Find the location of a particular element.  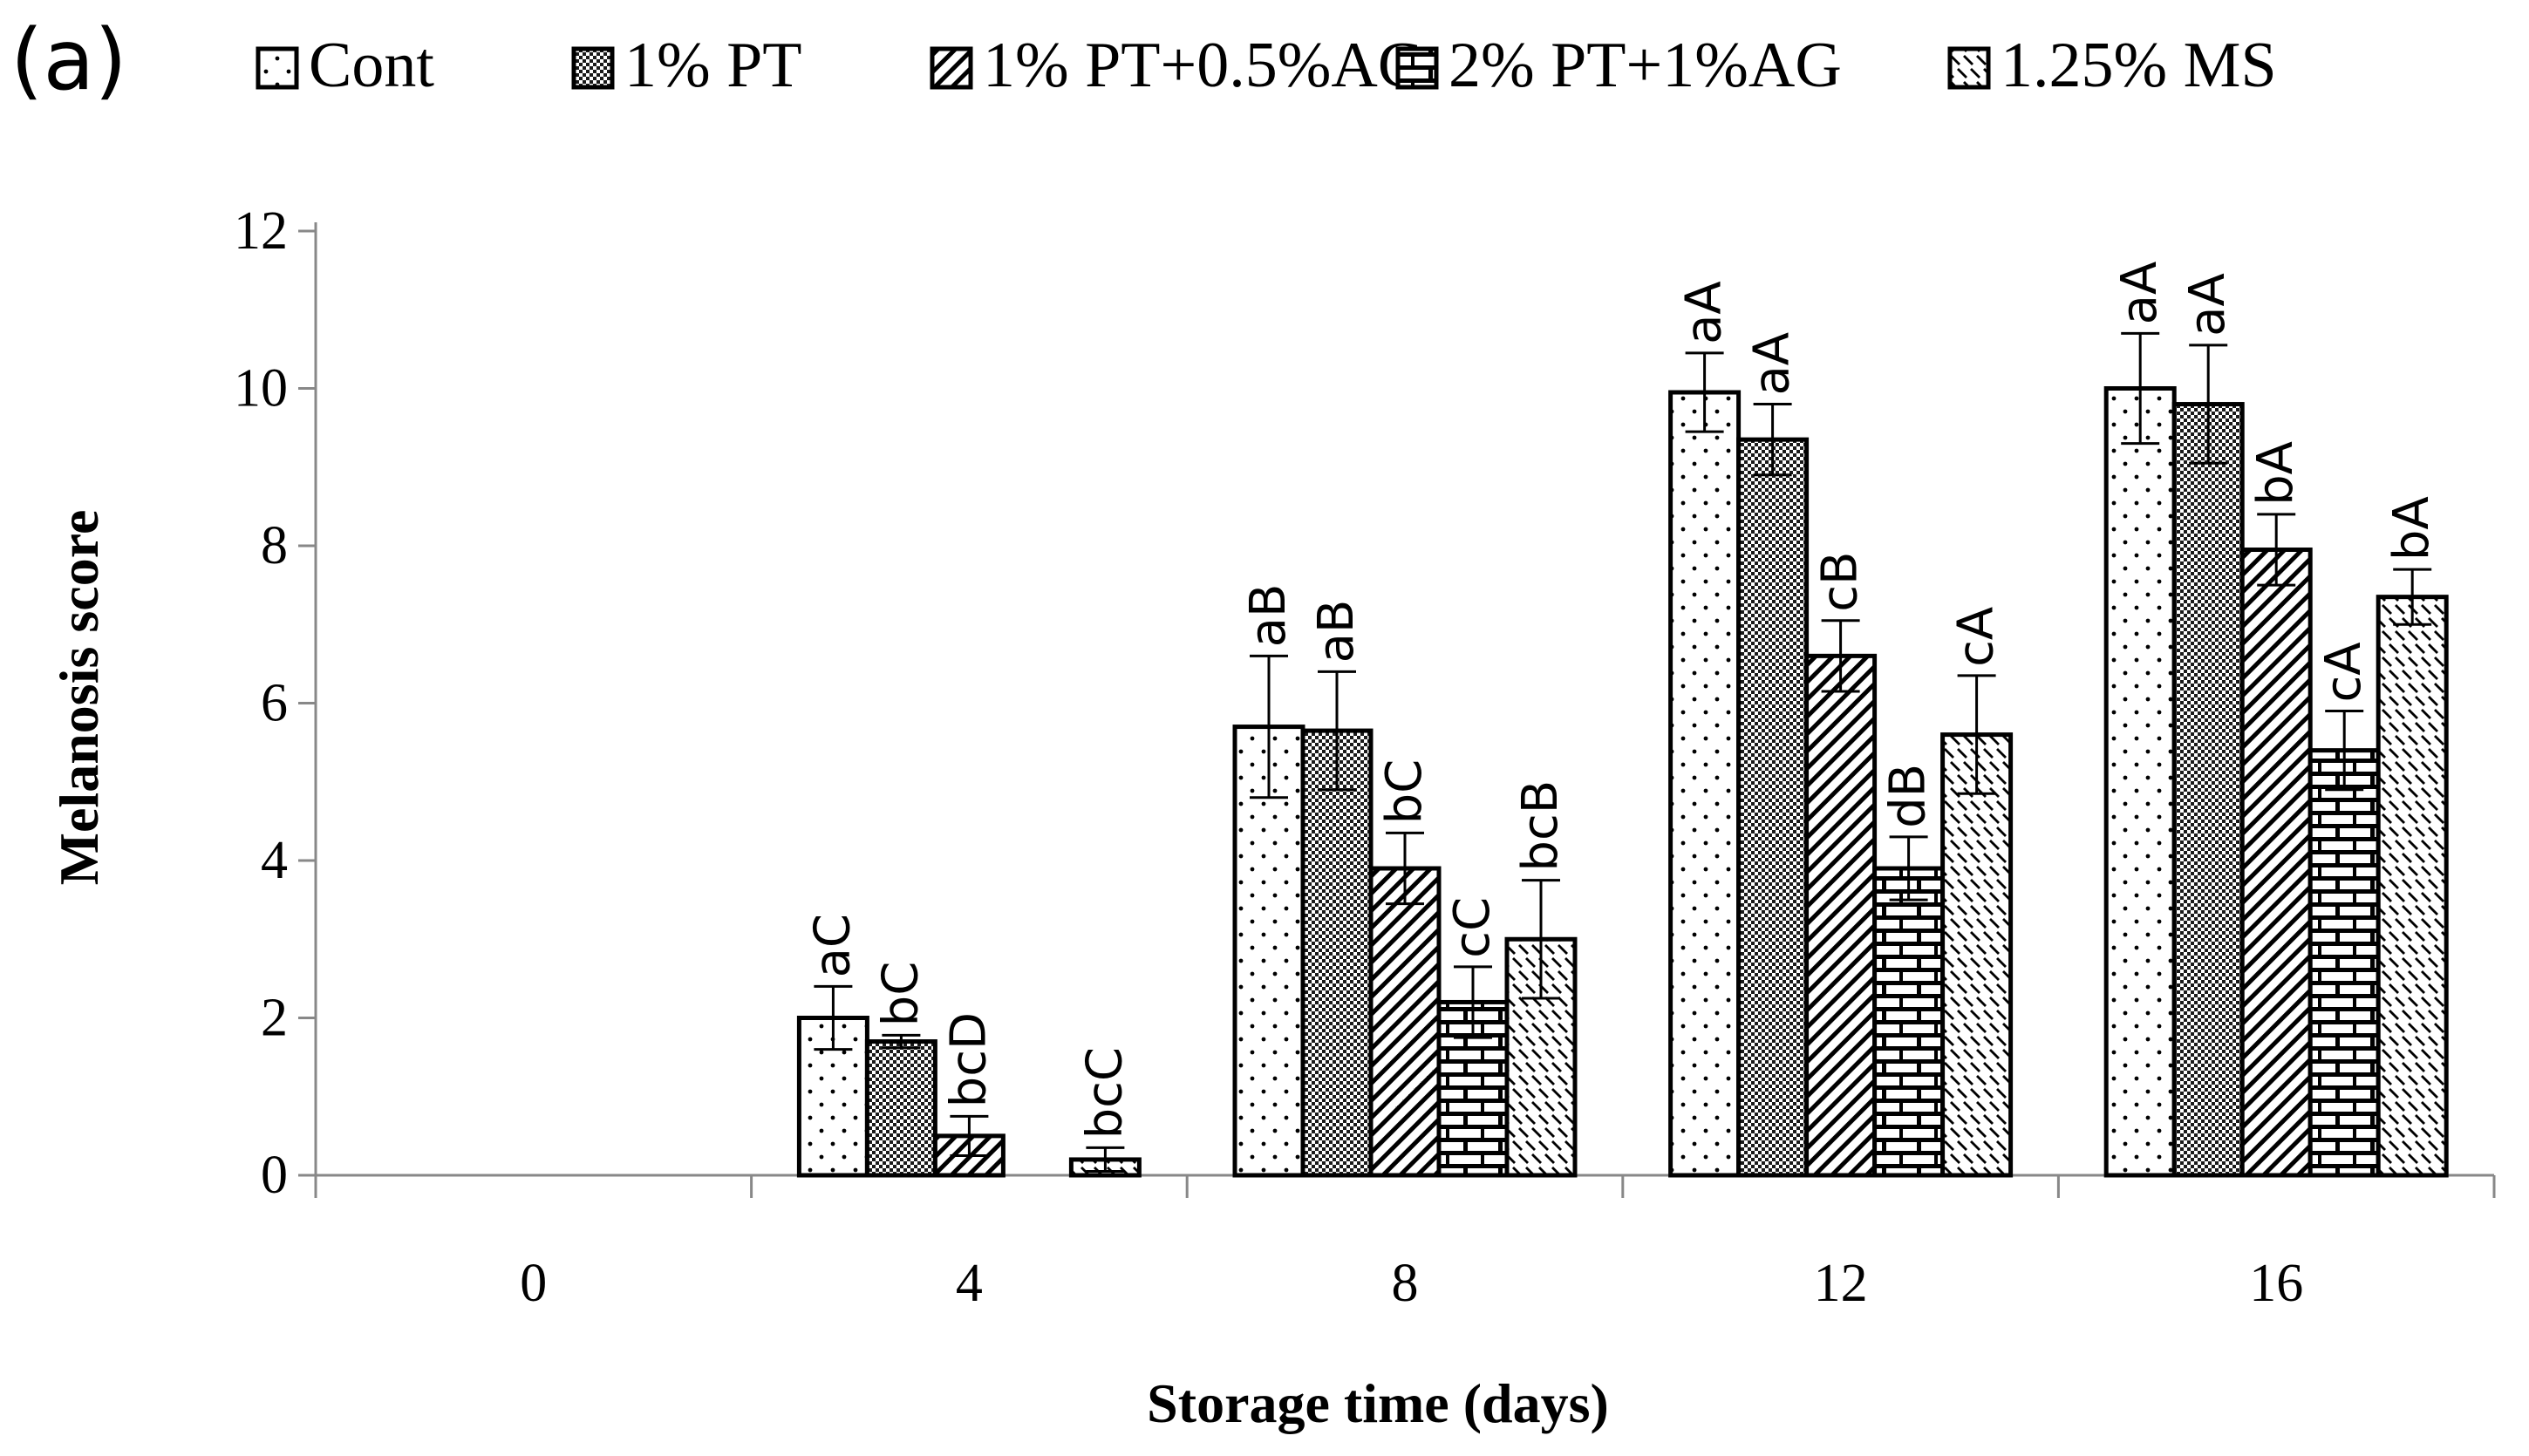

significance-label: cB is located at coordinates (1840, 582).